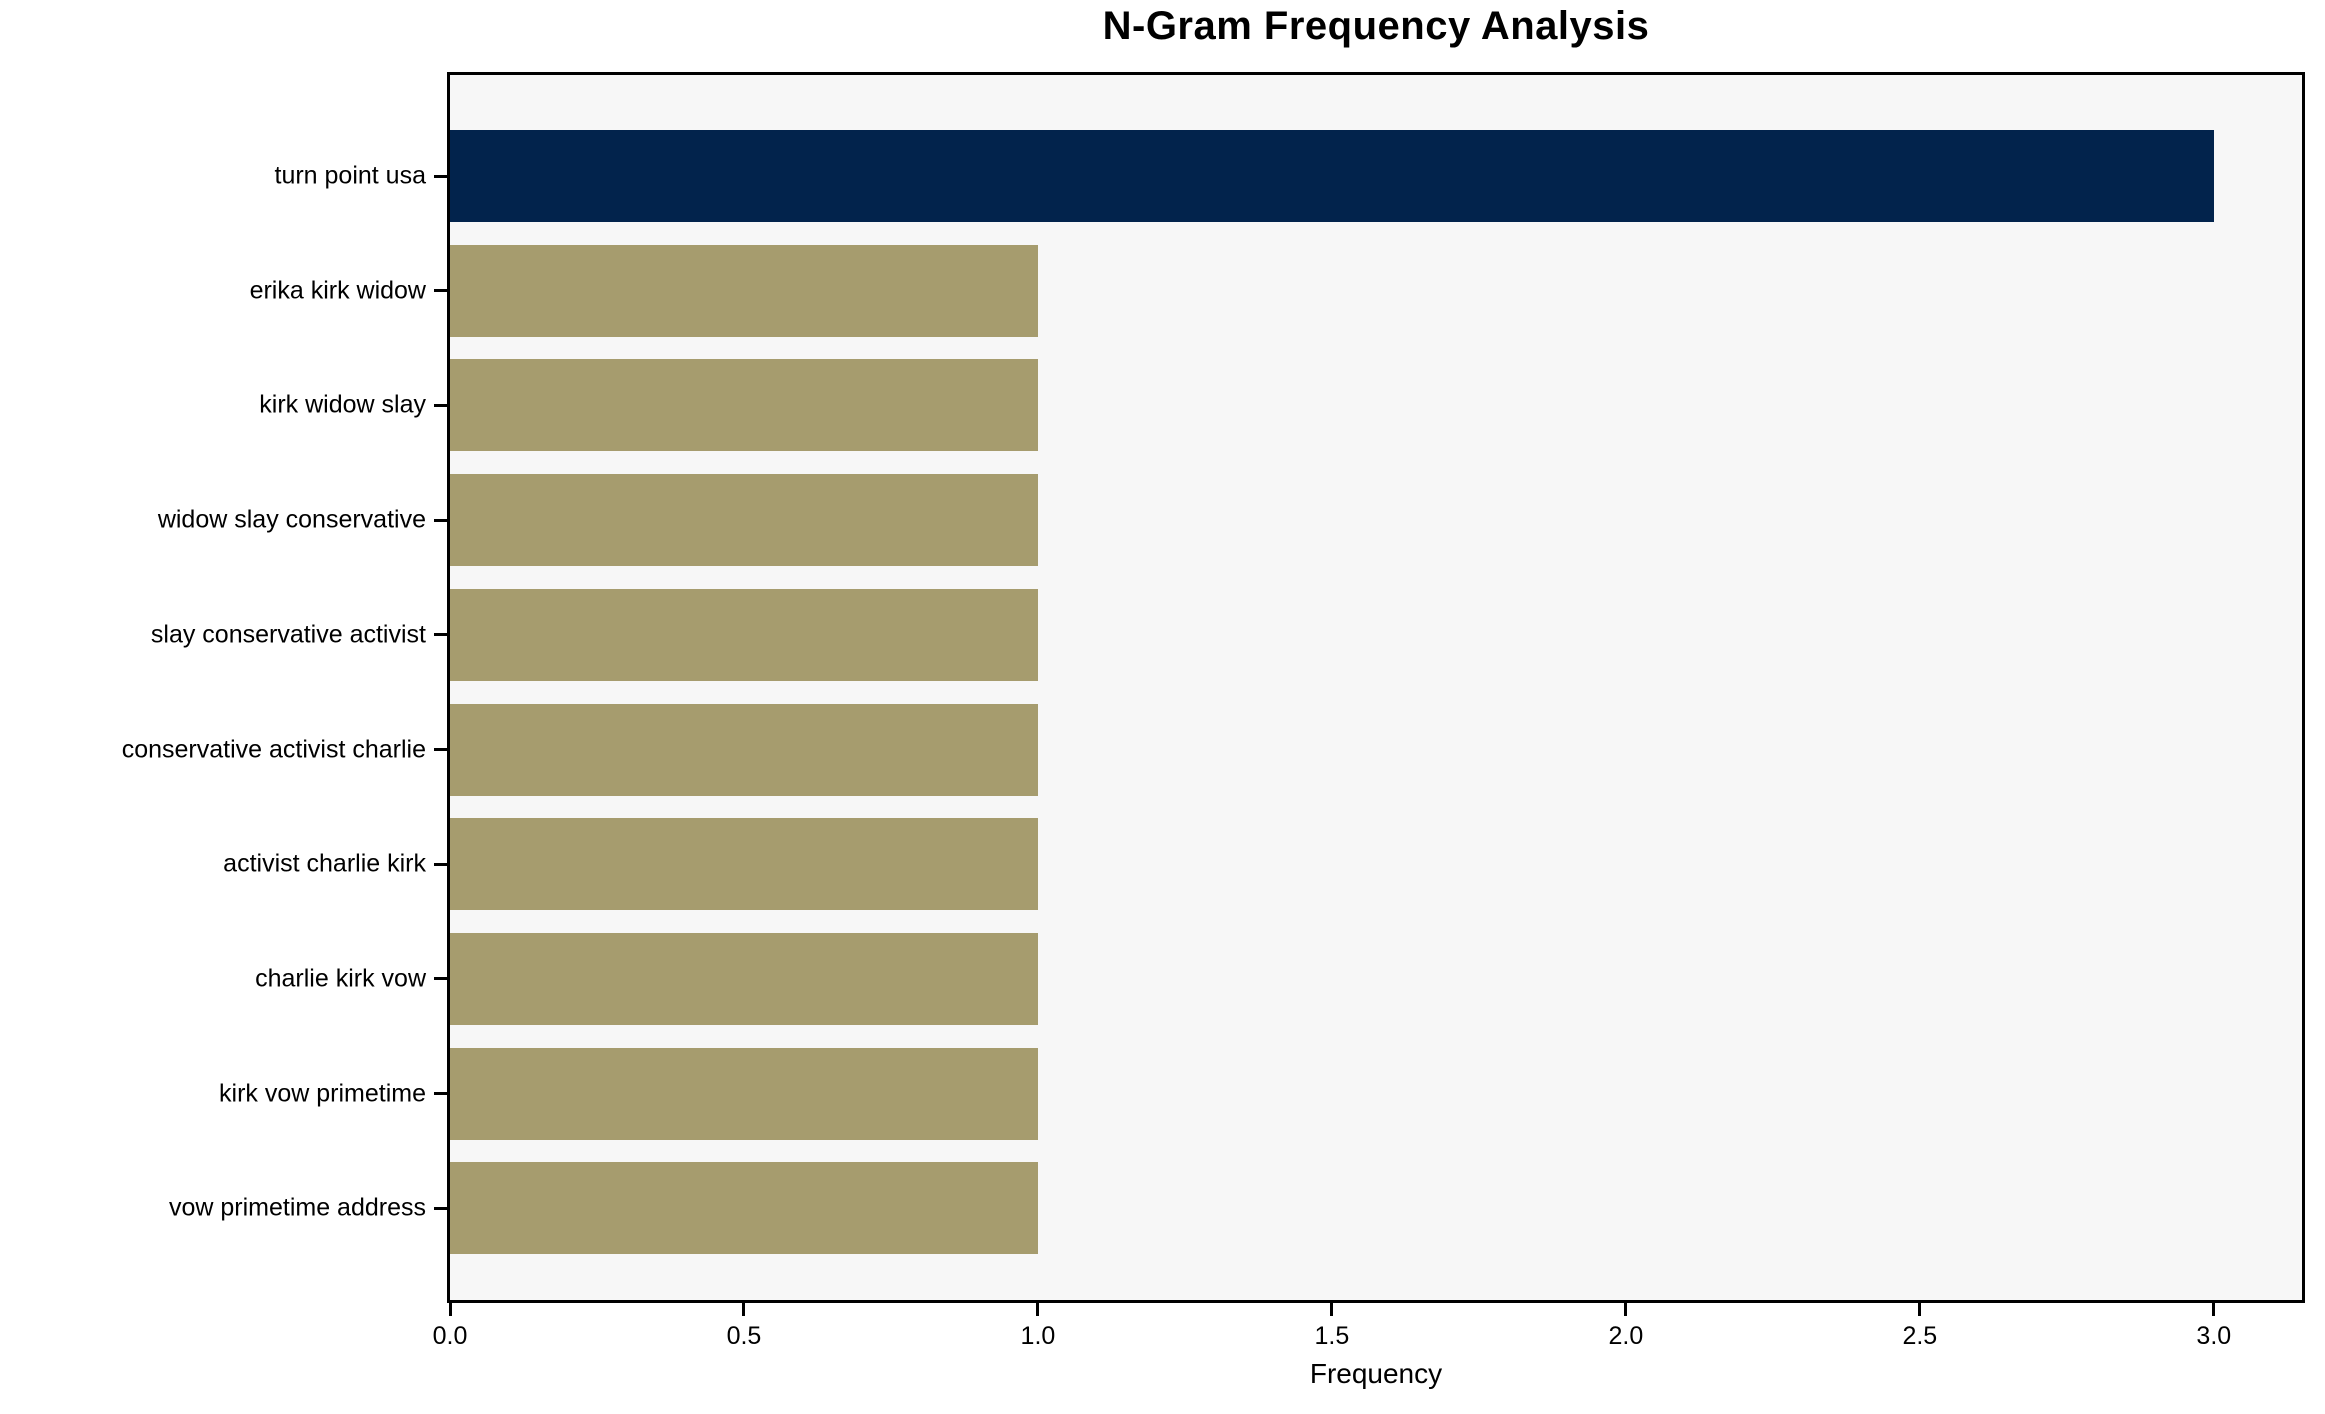 The width and height of the screenshot is (2325, 1414). Describe the element at coordinates (1920, 1336) in the screenshot. I see `x-tick-label: 2.5` at that location.